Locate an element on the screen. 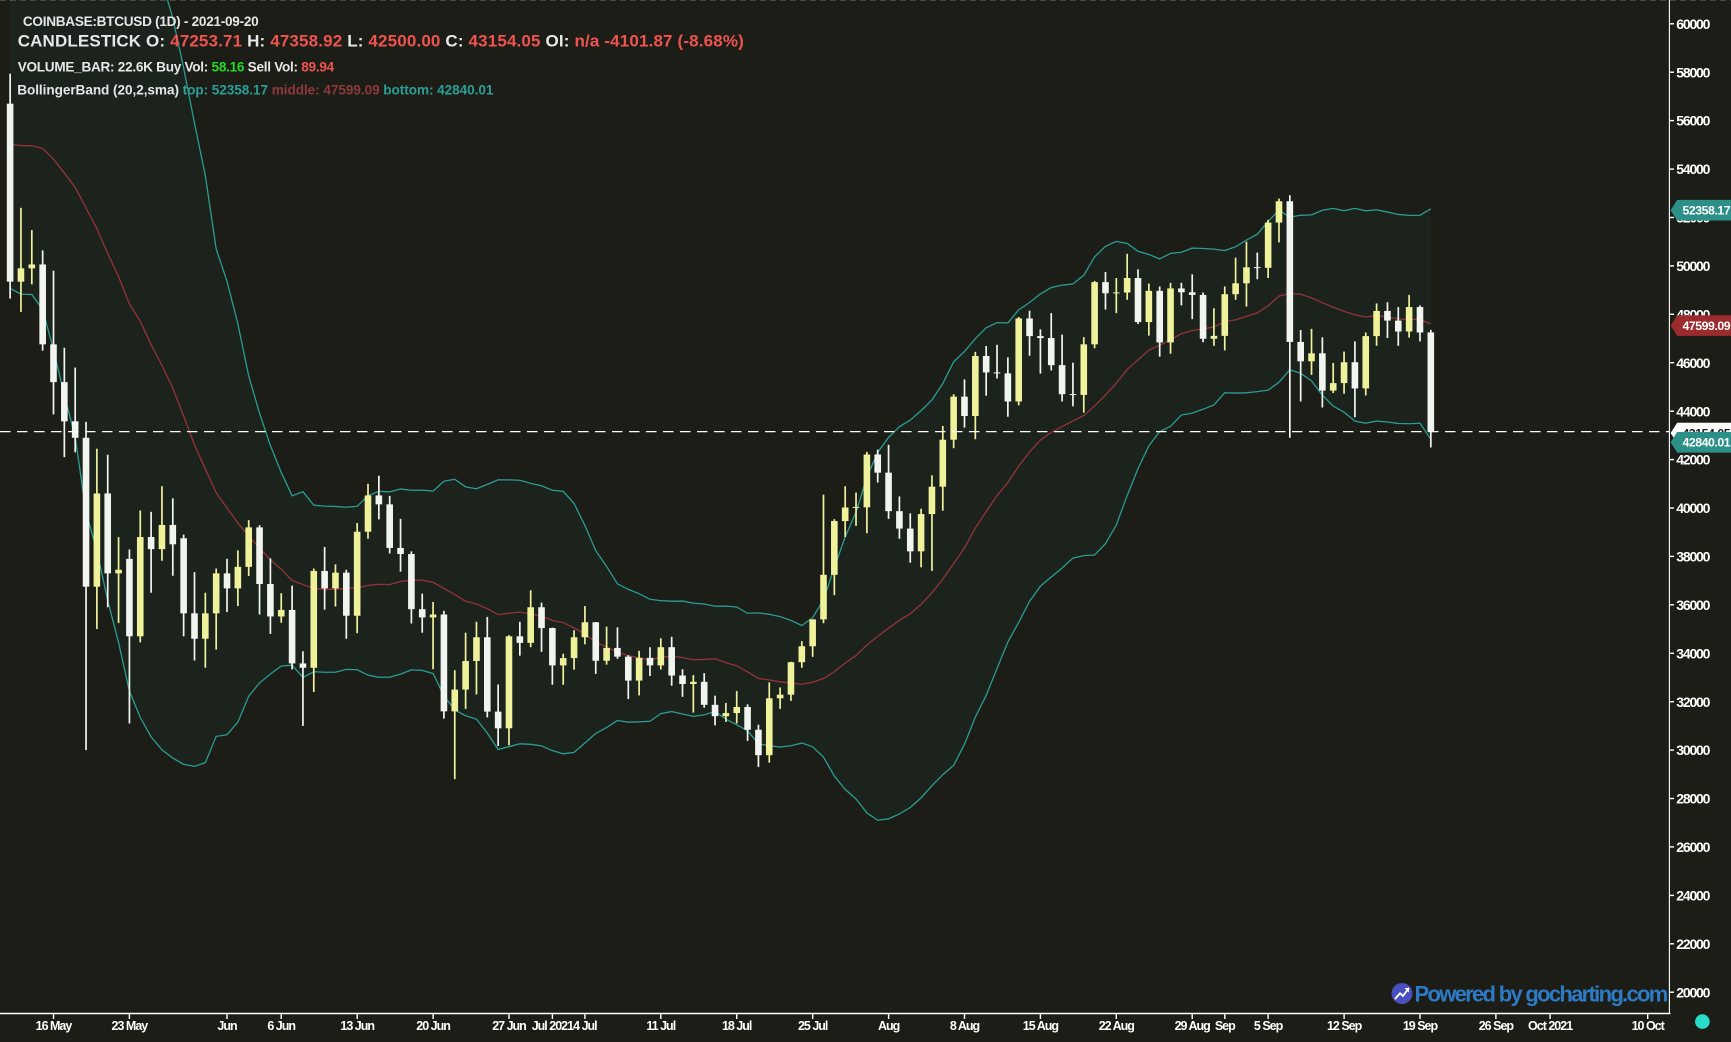 This screenshot has height=1042, width=1731. svg-text: 38000 is located at coordinates (1693, 557).